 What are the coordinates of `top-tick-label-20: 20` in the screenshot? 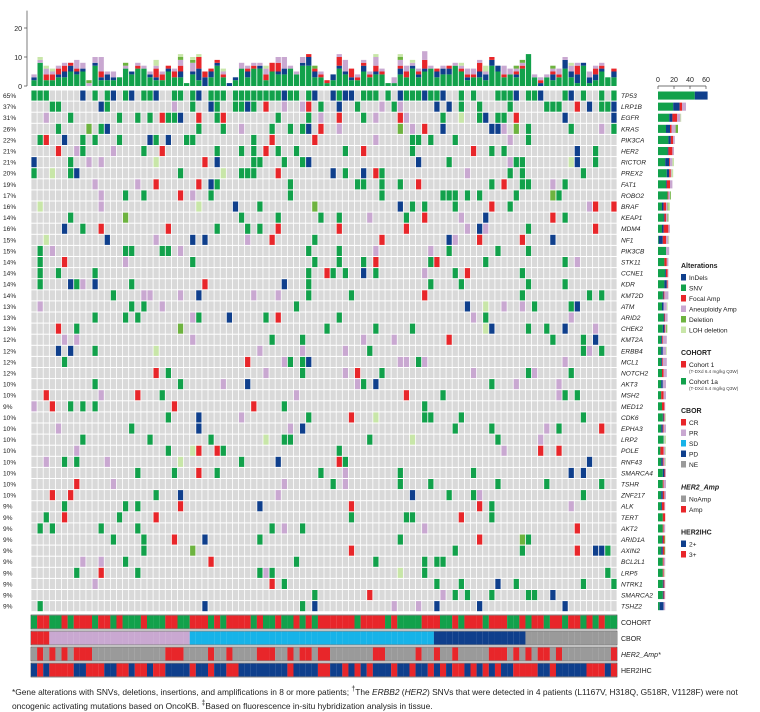 It's located at (18, 29).